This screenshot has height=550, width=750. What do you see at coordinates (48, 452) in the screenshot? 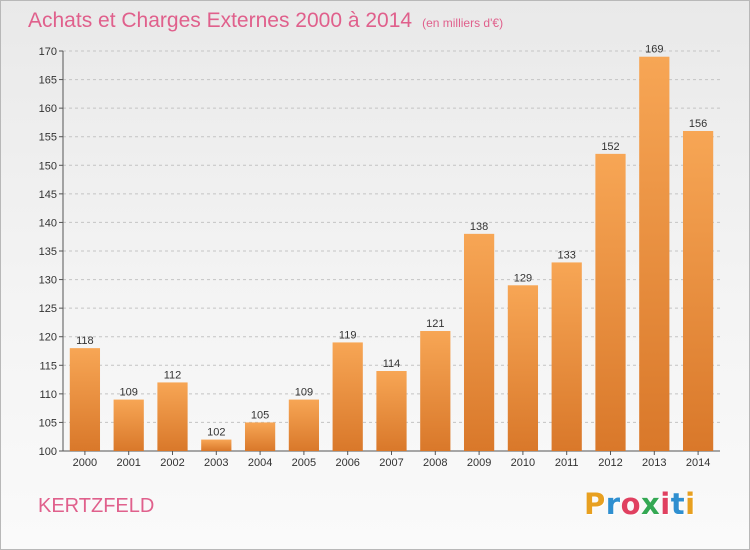
I see `y-tick-label: 100` at bounding box center [48, 452].